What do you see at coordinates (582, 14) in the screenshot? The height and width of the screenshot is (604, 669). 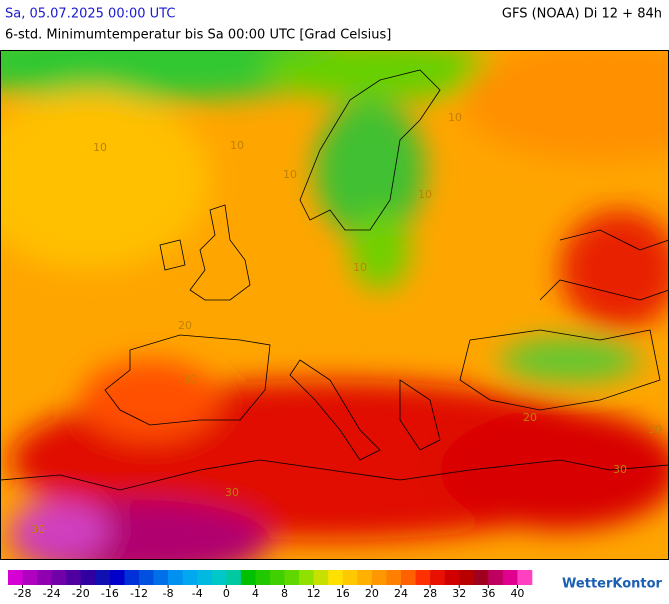 I see `model: GFS (NOAA) Di 12 + 84h` at bounding box center [582, 14].